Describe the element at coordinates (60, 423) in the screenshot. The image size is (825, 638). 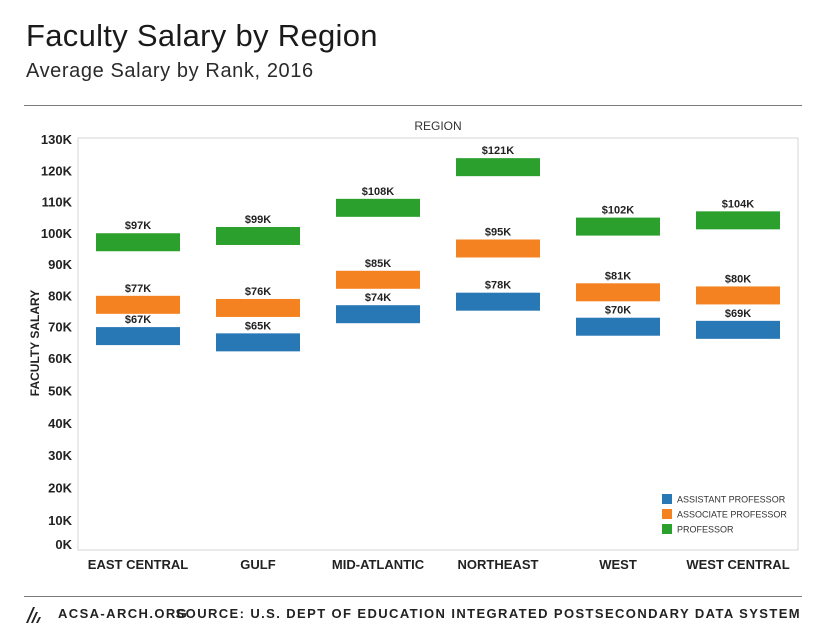
I see `y-tick-label: 40K` at that location.